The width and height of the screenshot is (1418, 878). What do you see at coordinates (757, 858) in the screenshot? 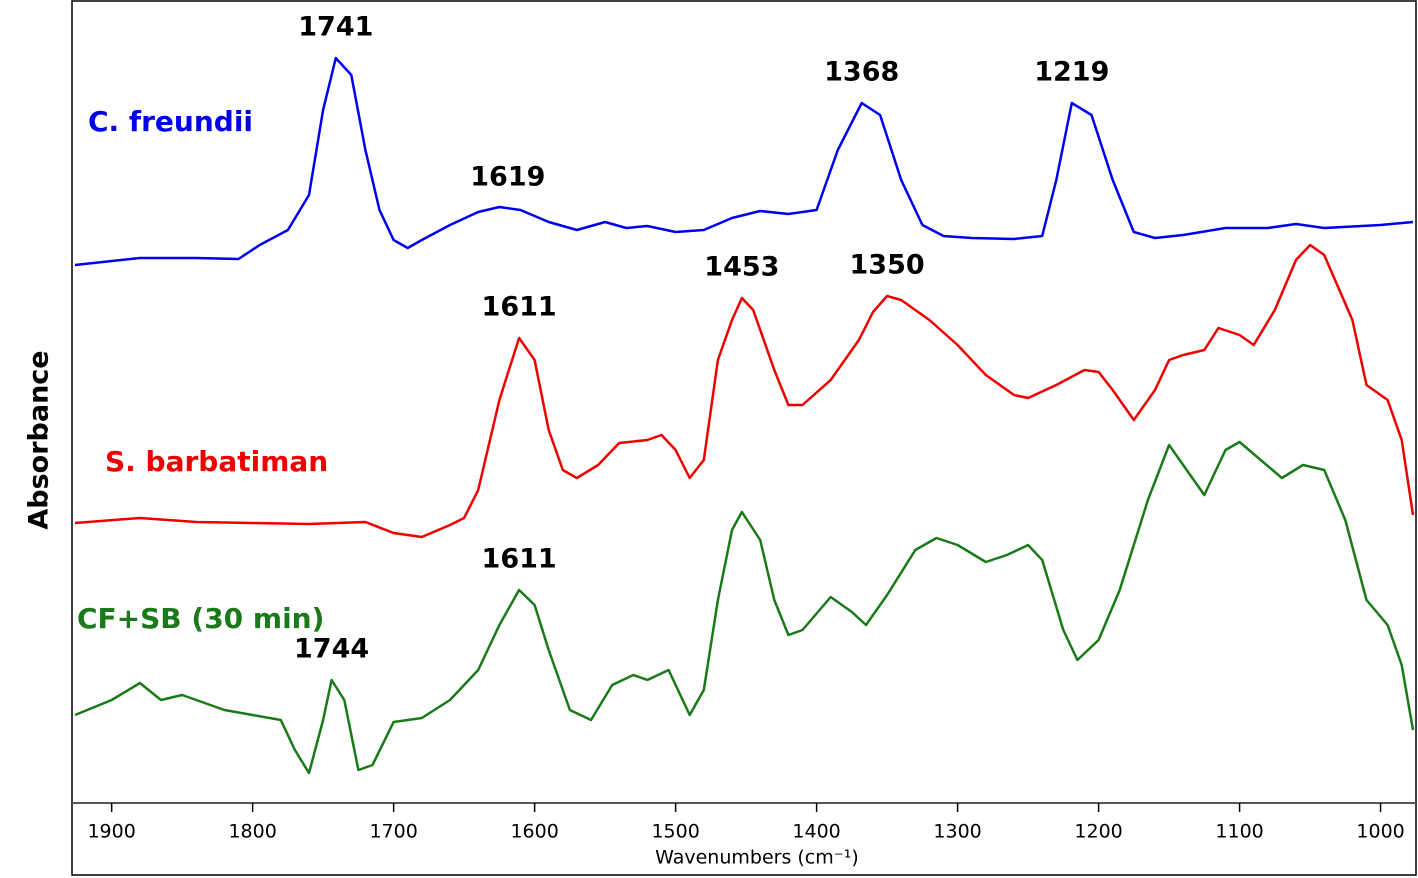
I see `x-axis-label: Wavenumbers (cm⁻¹)` at bounding box center [757, 858].